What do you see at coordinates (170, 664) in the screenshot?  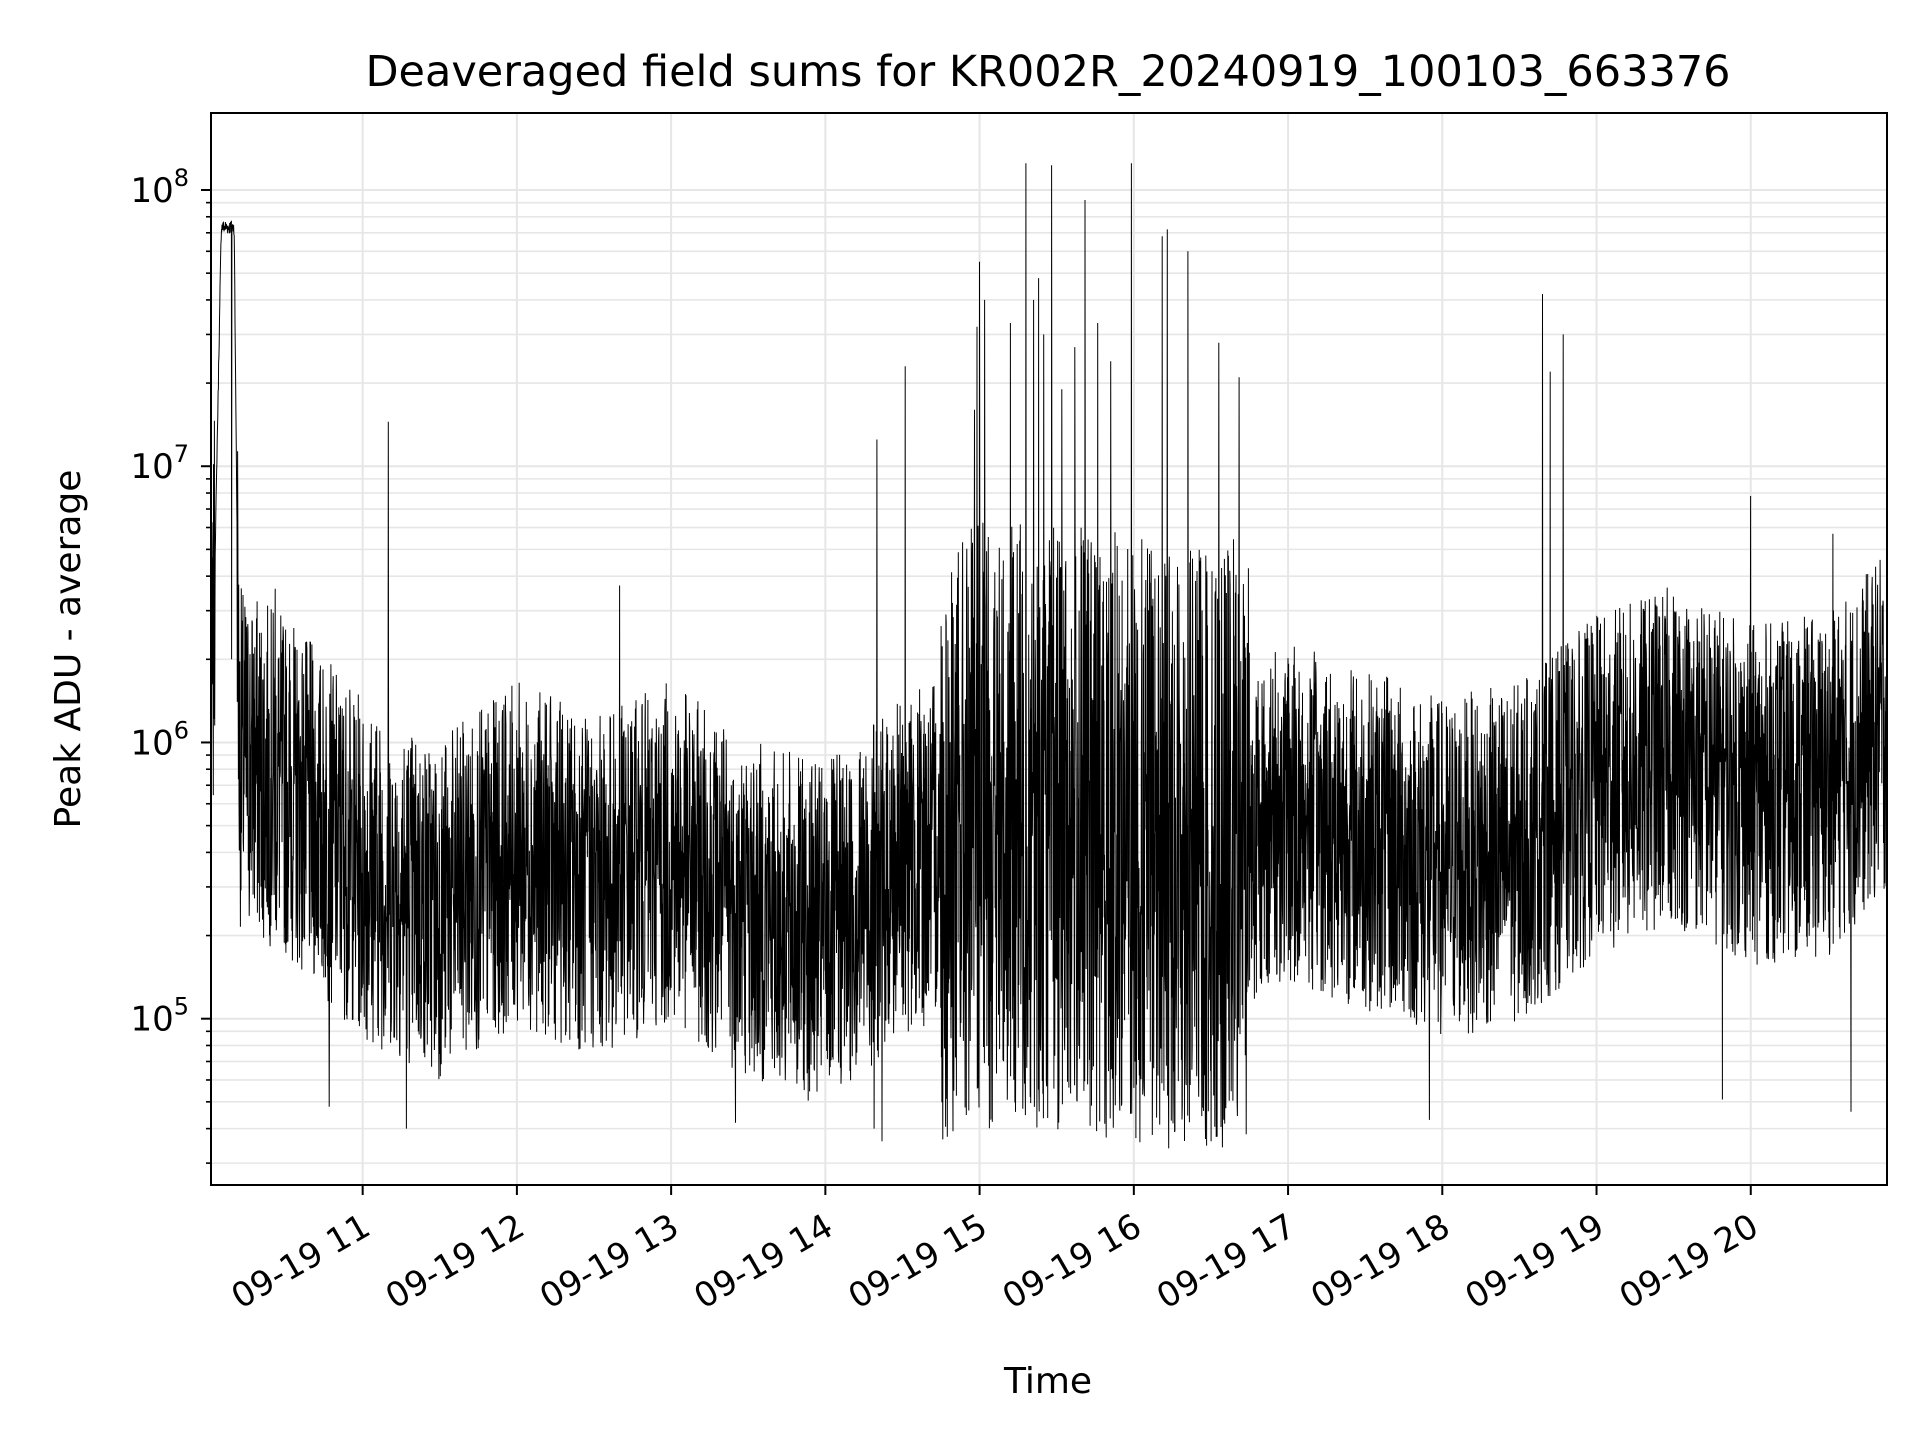 I see `y-axis-ticks: 10⁵ 10⁶ 10⁷ 10⁸` at bounding box center [170, 664].